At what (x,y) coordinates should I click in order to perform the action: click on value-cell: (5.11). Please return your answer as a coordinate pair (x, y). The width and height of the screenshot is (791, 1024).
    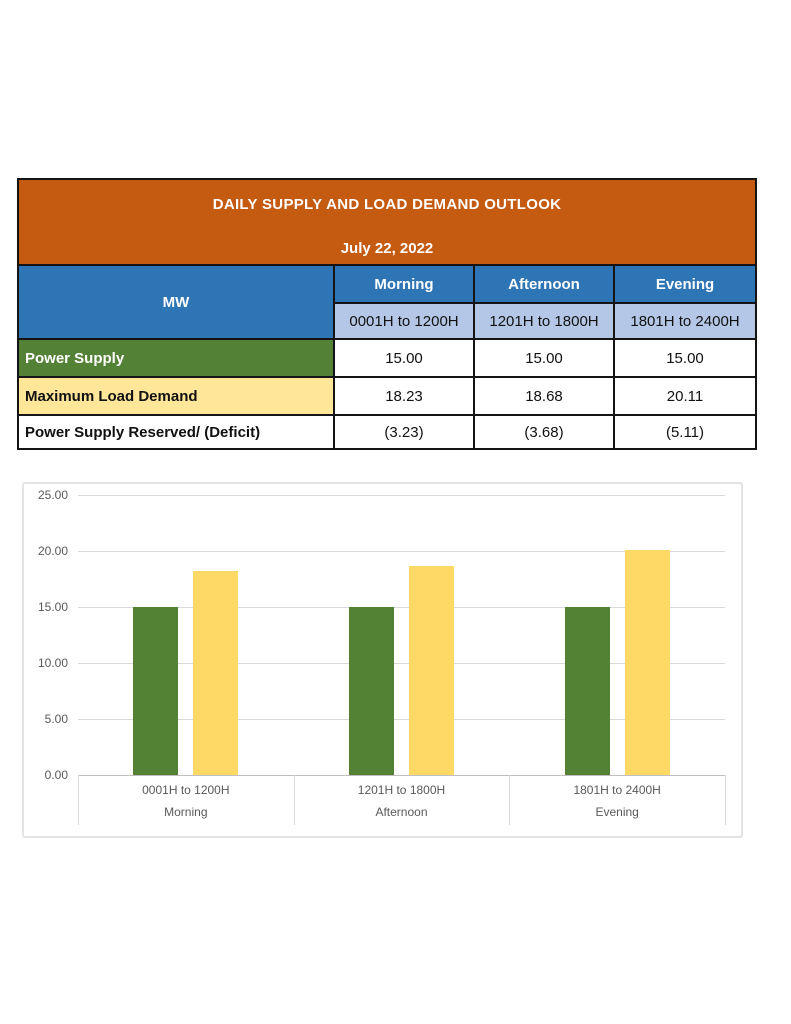
    Looking at the image, I should click on (685, 432).